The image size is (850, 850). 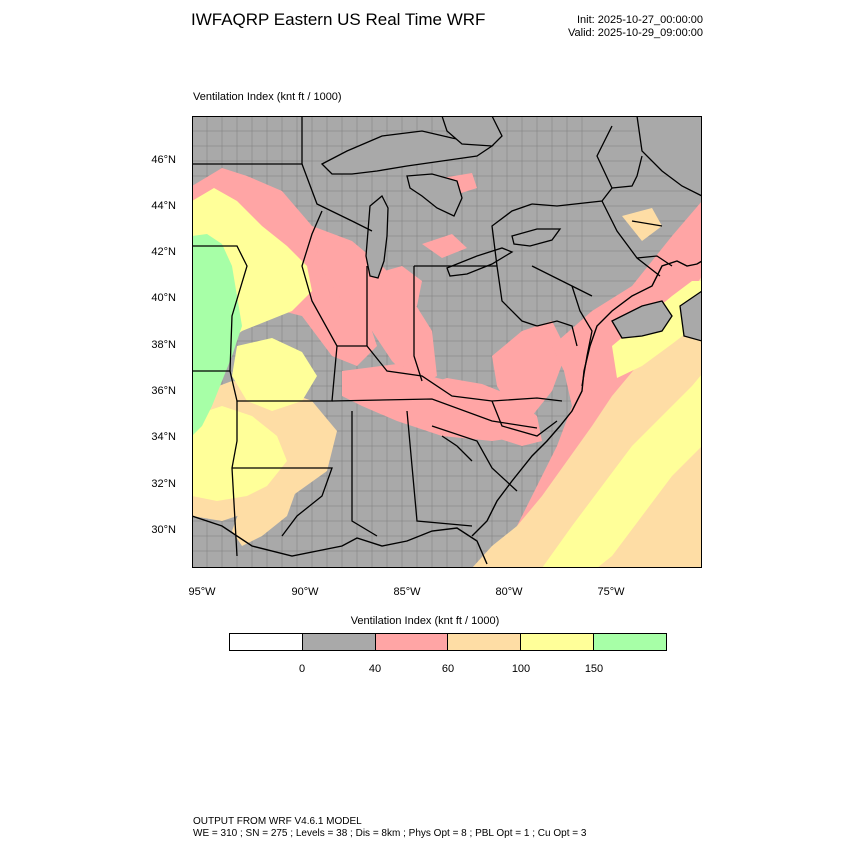 What do you see at coordinates (163, 206) in the screenshot?
I see `lat-label: 44°N` at bounding box center [163, 206].